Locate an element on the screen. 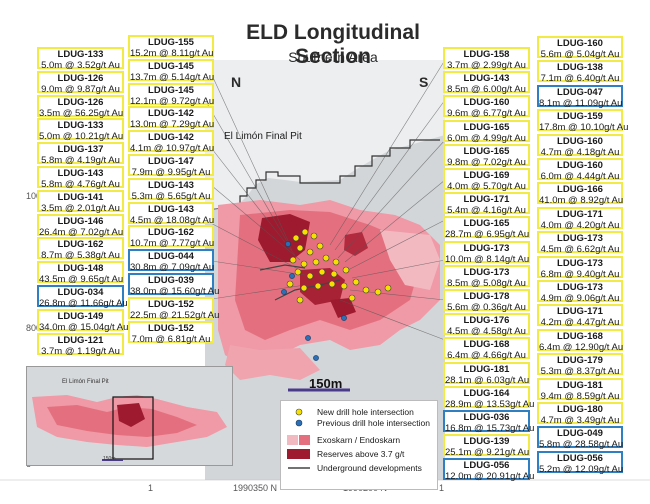 This screenshot has width=650, height=504. grade-text: 6.0m @ 4.44g/t Au is located at coordinates (580, 176).